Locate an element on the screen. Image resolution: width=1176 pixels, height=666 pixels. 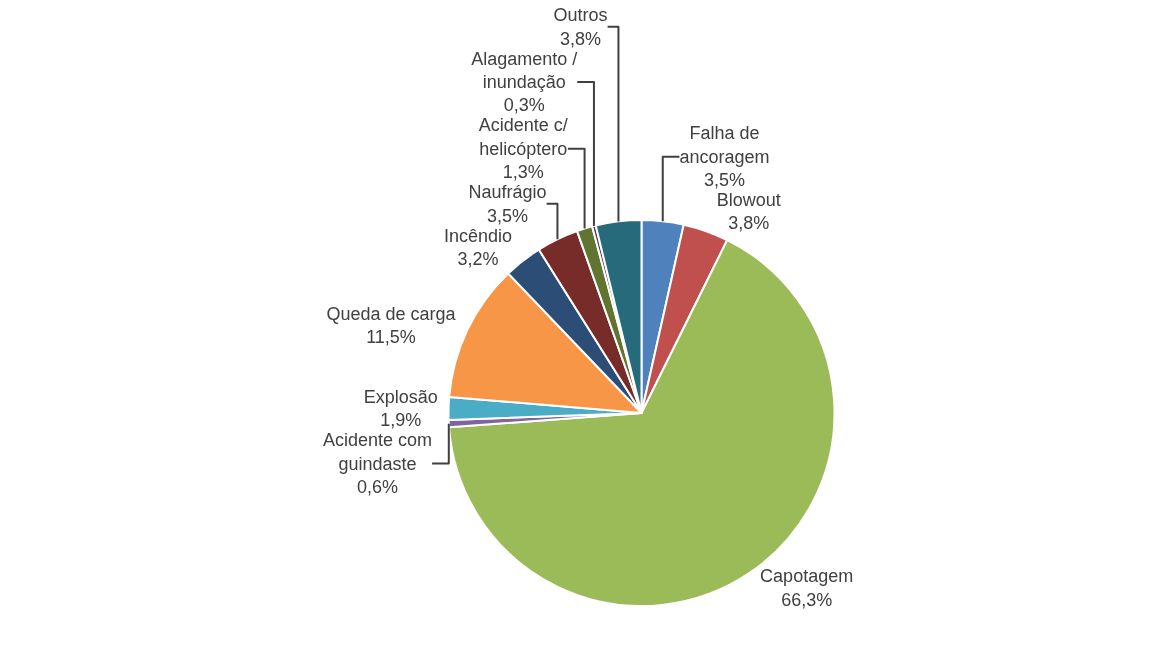
data-label: 0,6% is located at coordinates (378, 486).